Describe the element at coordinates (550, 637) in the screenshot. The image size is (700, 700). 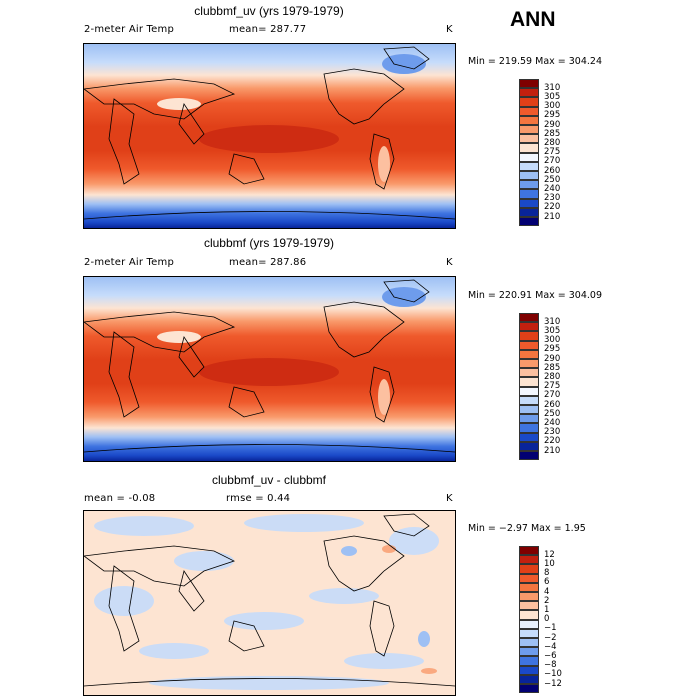
I see `colorbar-tick-label: −2` at that location.